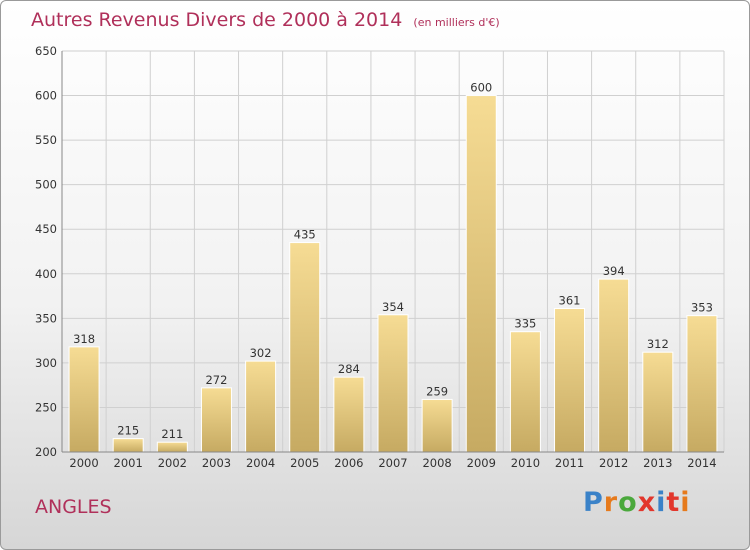 This screenshot has height=550, width=750. Describe the element at coordinates (217, 20) in the screenshot. I see `chart-title: Autres Revenus Divers de 2000 à 2014` at that location.